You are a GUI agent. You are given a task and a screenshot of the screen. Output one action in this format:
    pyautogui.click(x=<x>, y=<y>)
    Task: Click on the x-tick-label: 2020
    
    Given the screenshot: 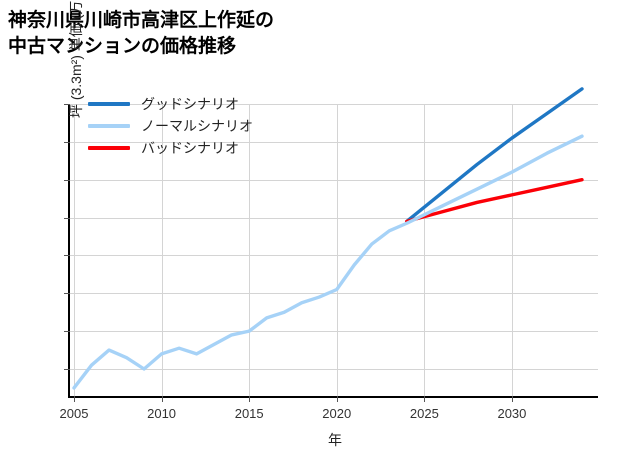 What is the action you would take?
    pyautogui.click(x=337, y=413)
    